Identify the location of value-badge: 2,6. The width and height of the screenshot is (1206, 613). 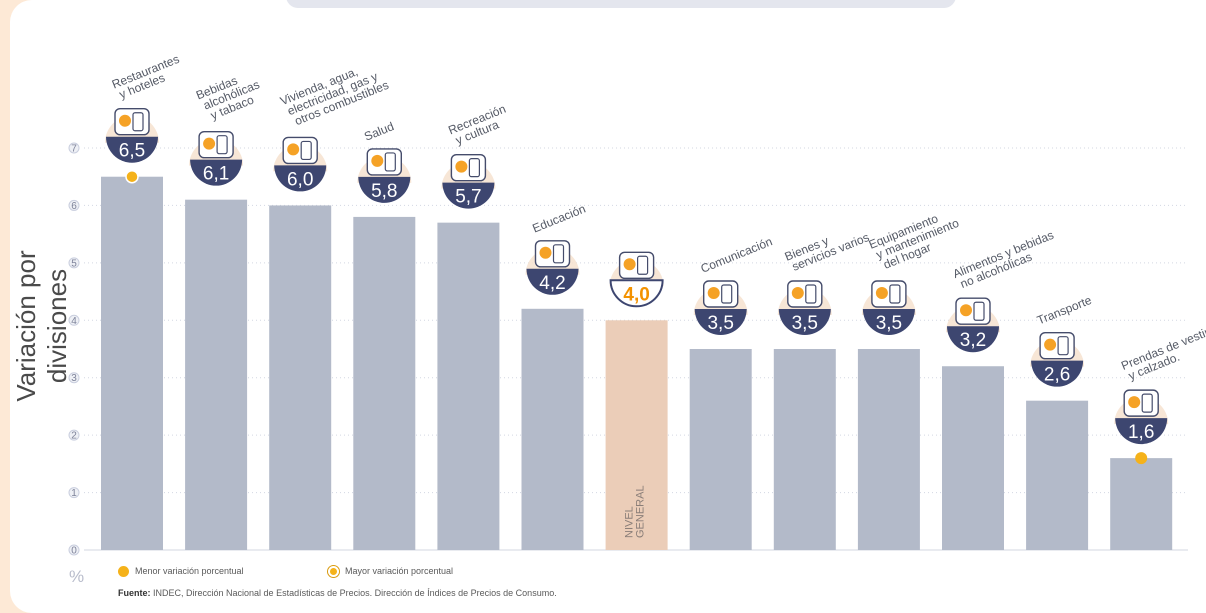
(1057, 359).